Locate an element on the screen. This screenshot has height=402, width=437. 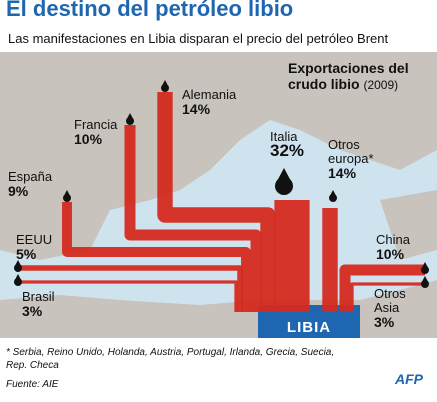
destination-label: Alemania 14% is located at coordinates (222, 102).